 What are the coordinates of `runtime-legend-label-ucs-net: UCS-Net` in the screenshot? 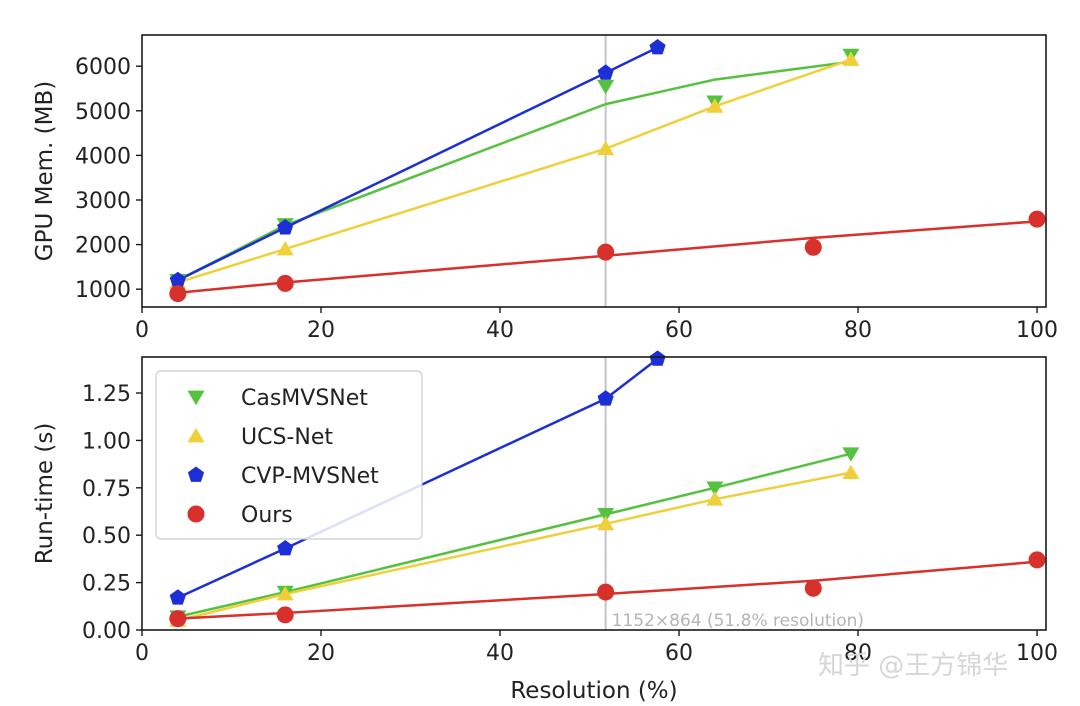 It's located at (287, 437).